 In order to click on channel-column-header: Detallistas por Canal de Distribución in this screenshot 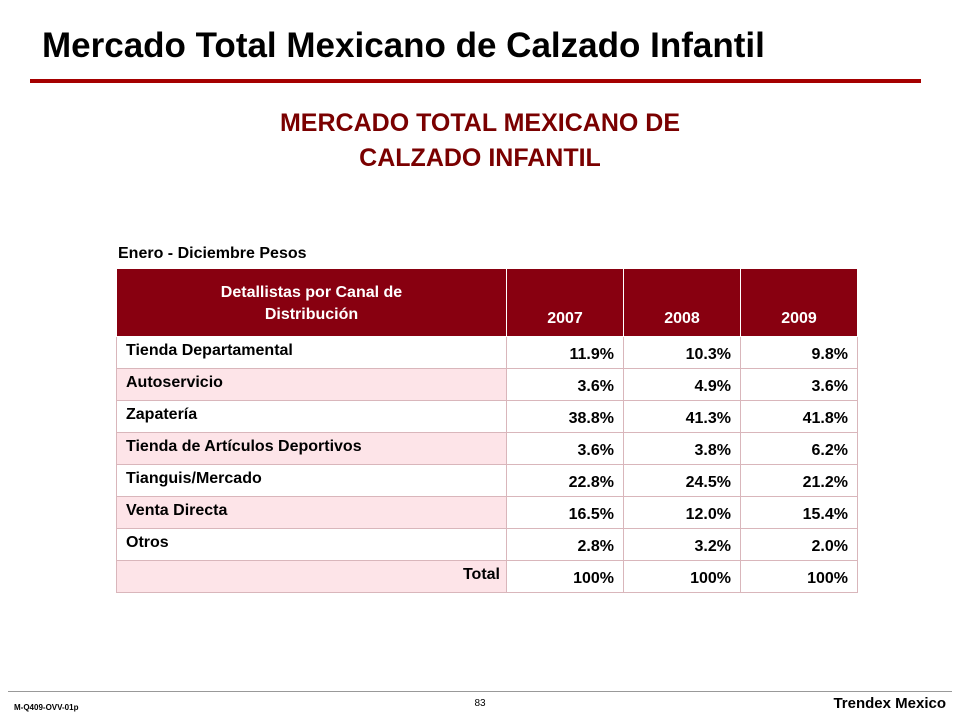, I will do `click(311, 302)`.